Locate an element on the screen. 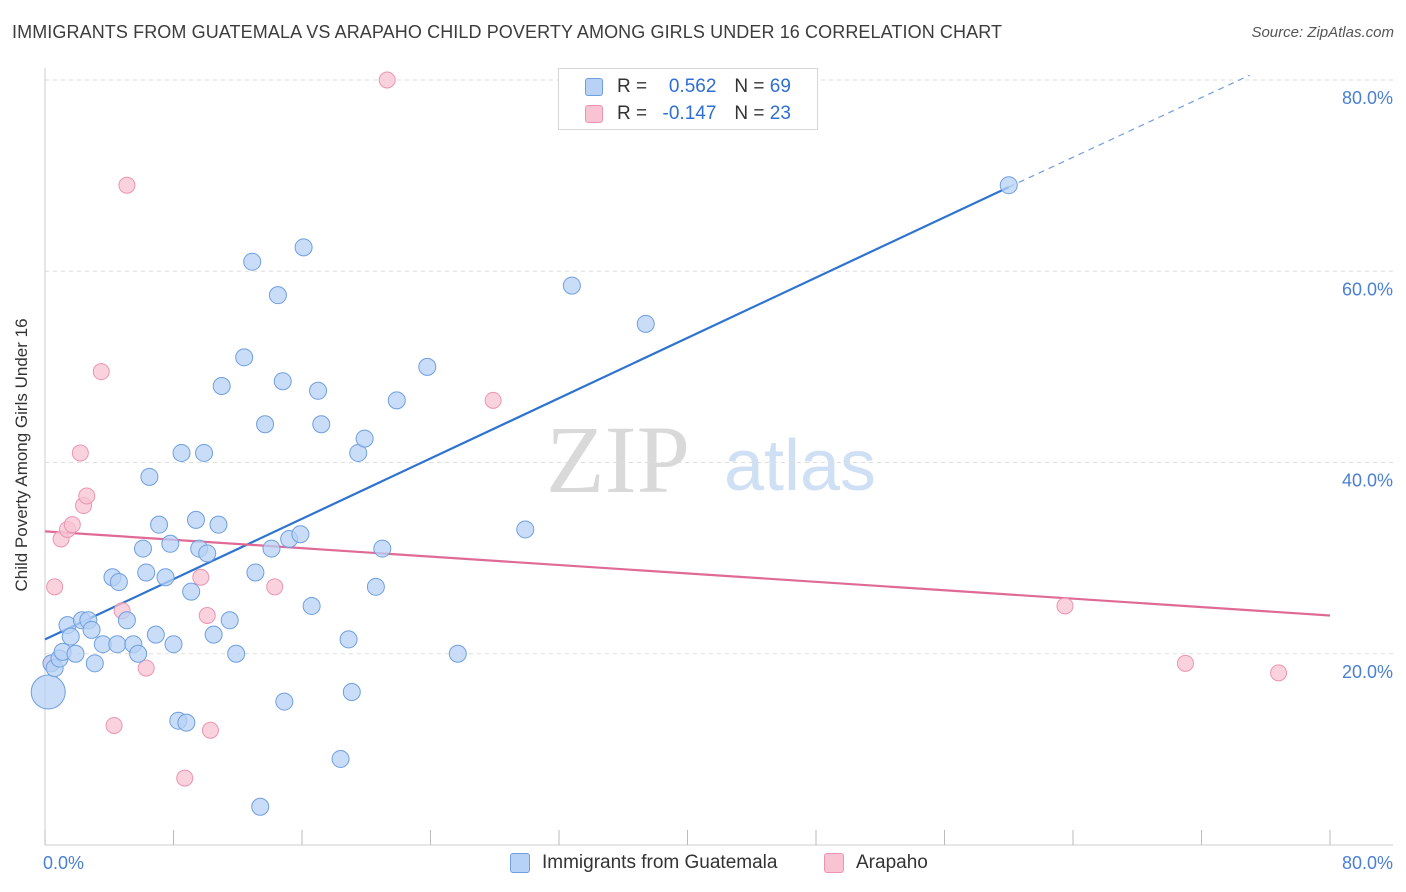 The height and width of the screenshot is (892, 1406). bottom-guatemala-label: Immigrants from Guatemala is located at coordinates (660, 862).